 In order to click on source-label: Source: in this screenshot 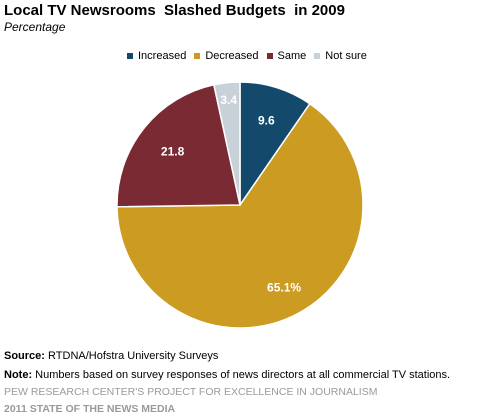, I will do `click(24, 356)`.